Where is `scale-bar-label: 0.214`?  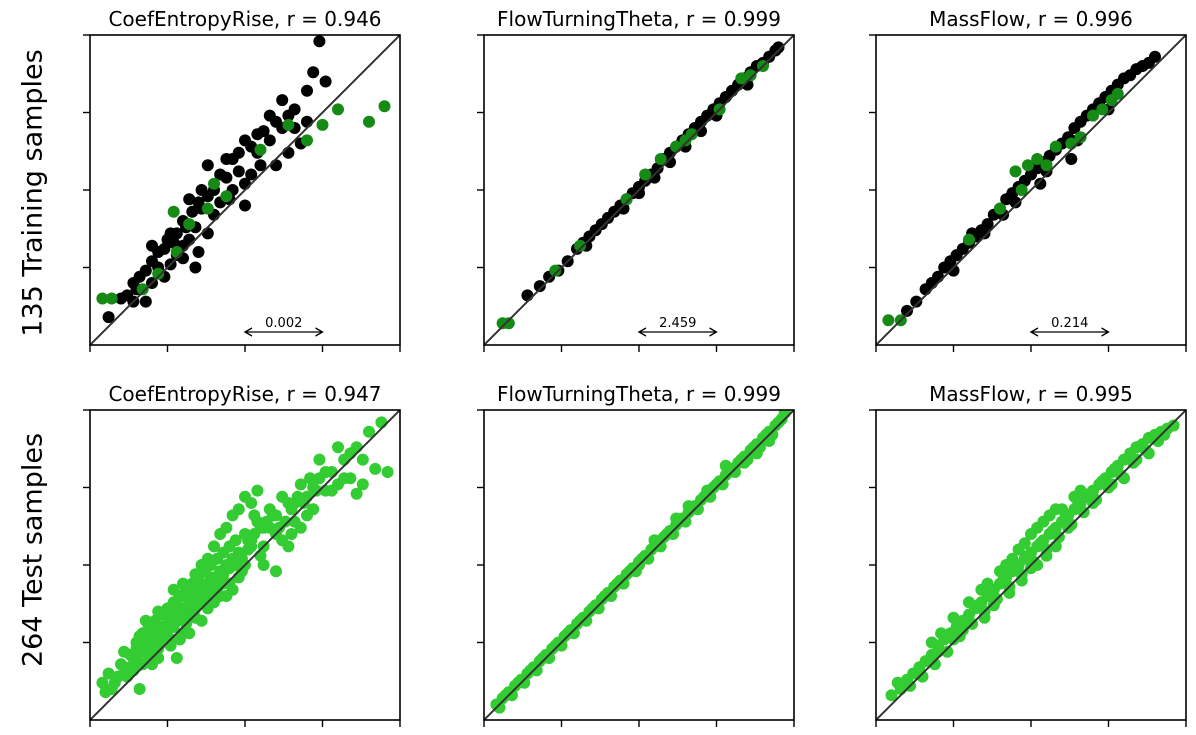
scale-bar-label: 0.214 is located at coordinates (1069, 323).